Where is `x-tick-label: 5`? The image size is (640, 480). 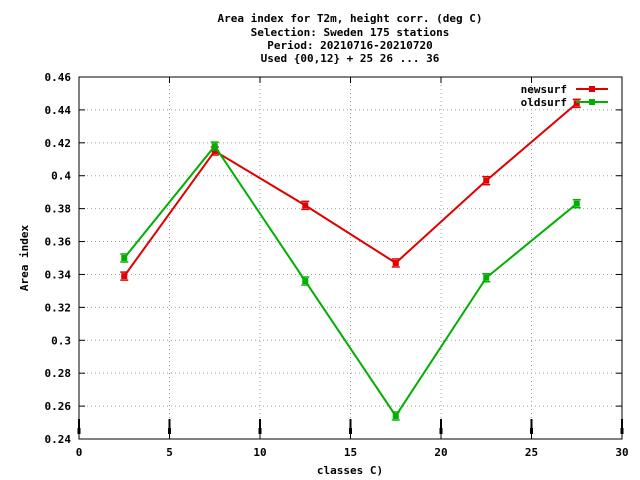 x-tick-label: 5 is located at coordinates (169, 452).